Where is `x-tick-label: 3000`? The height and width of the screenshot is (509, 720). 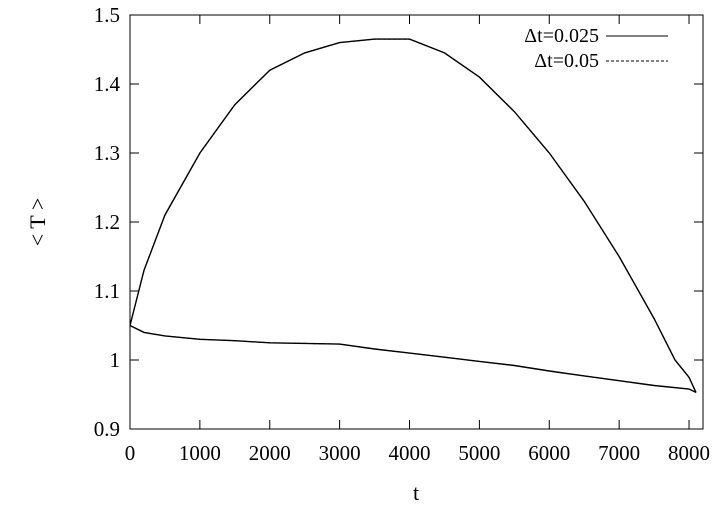 x-tick-label: 3000 is located at coordinates (340, 453).